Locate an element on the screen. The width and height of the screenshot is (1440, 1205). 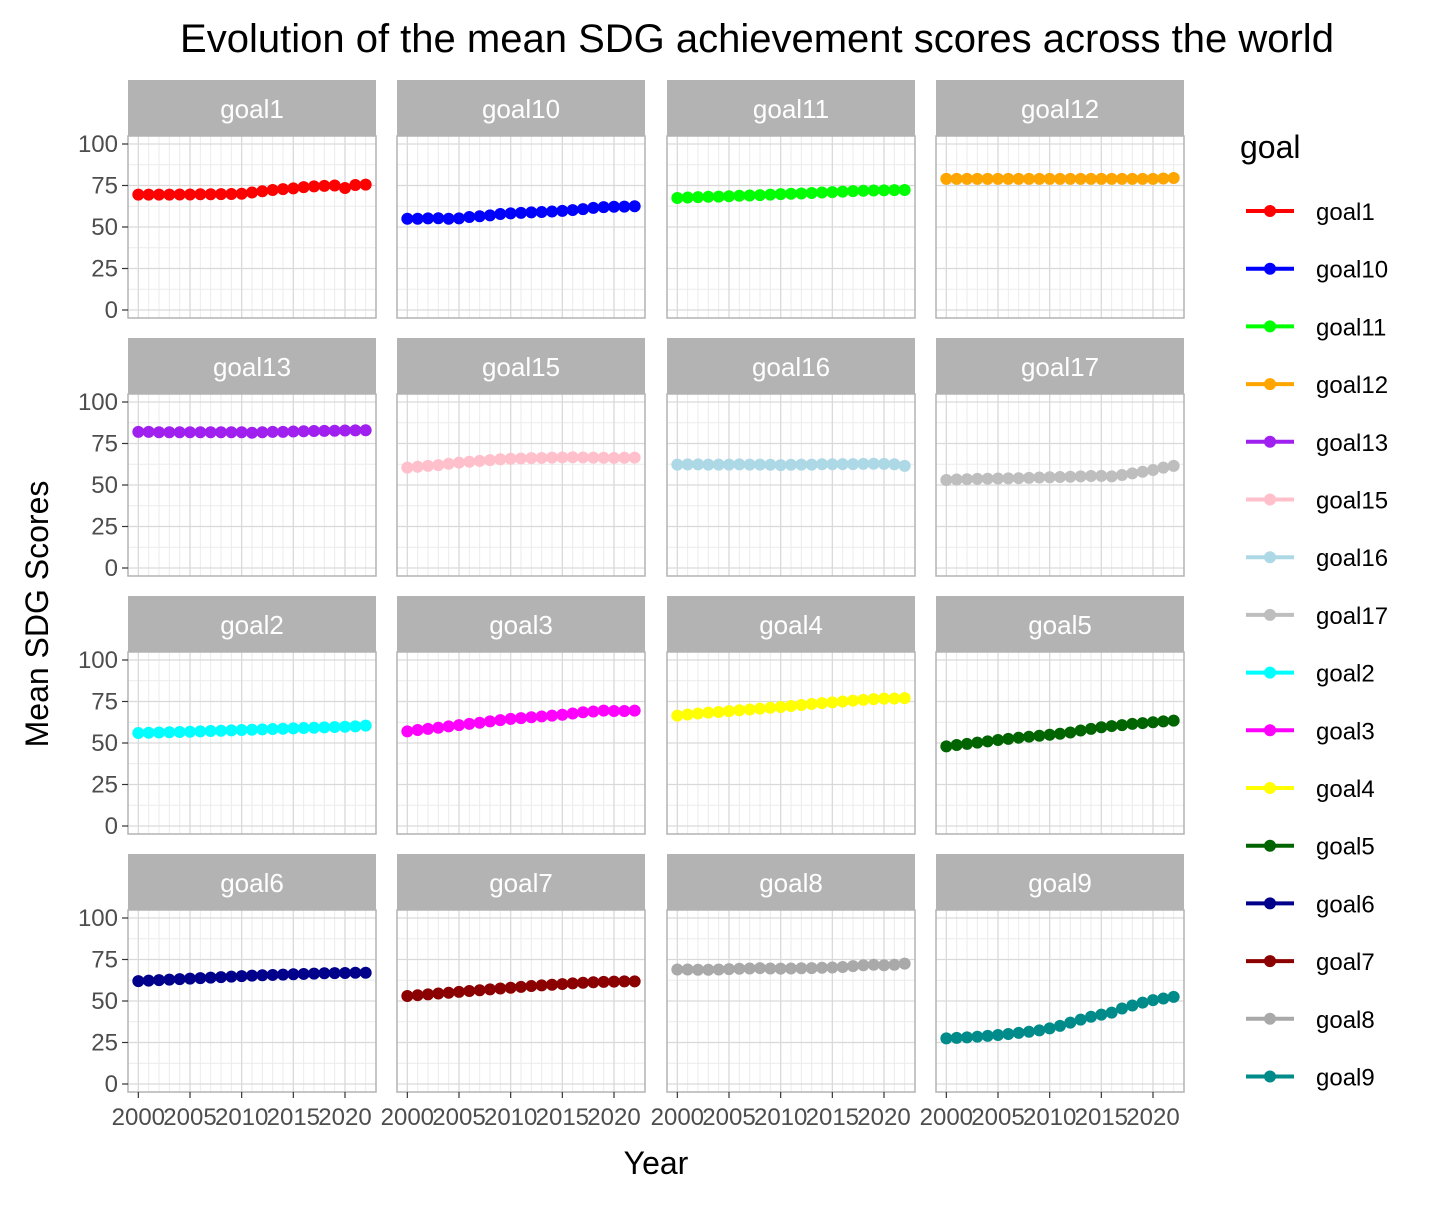
y-tick-label: 25 is located at coordinates (104, 1043).